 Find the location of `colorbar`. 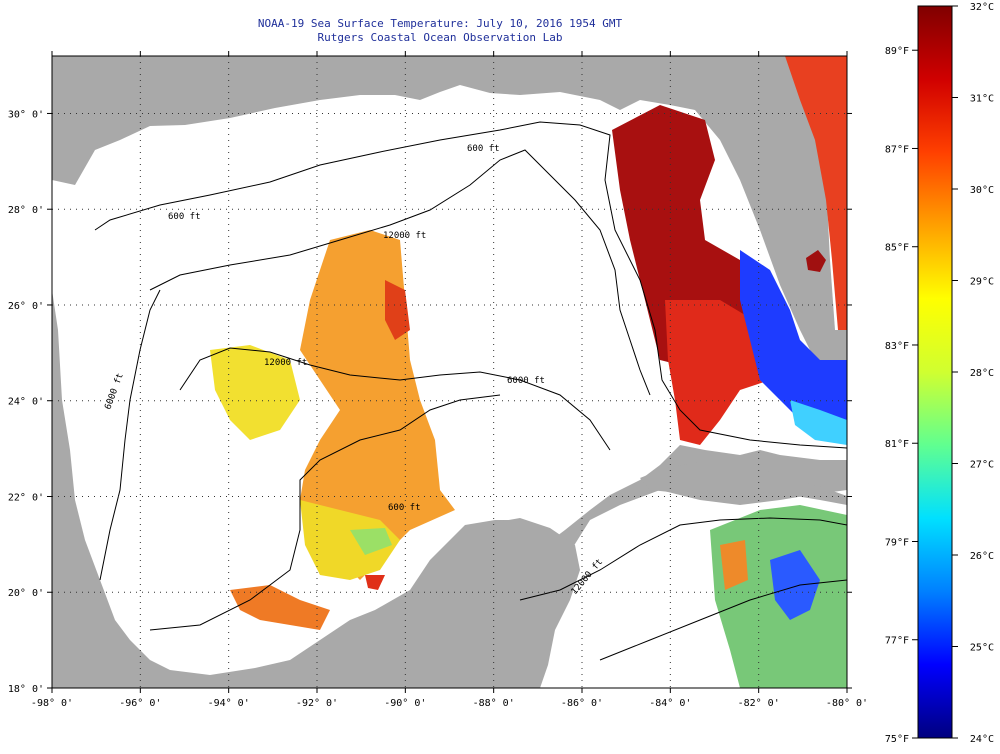

colorbar is located at coordinates (935, 372).